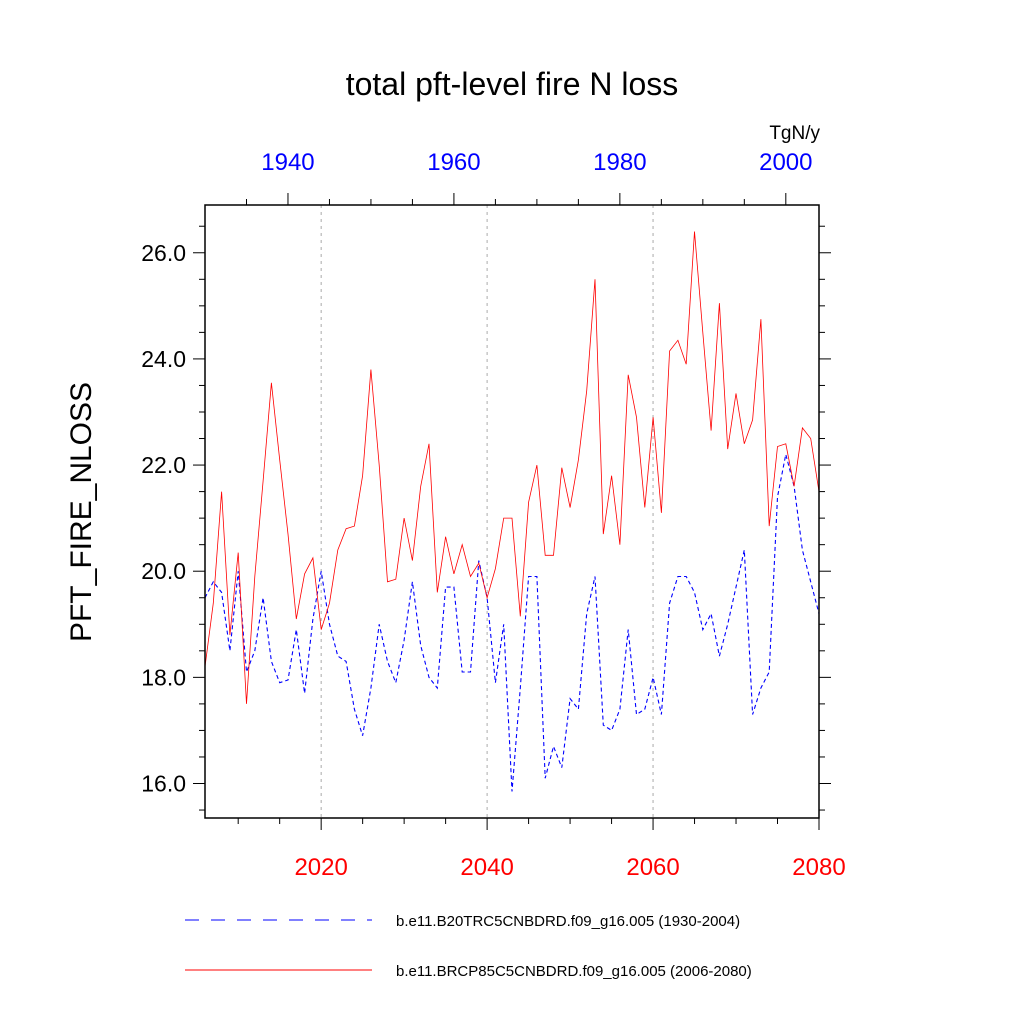  What do you see at coordinates (81, 512) in the screenshot?
I see `y-axis-label: PFT_FIRE_NLOSS` at bounding box center [81, 512].